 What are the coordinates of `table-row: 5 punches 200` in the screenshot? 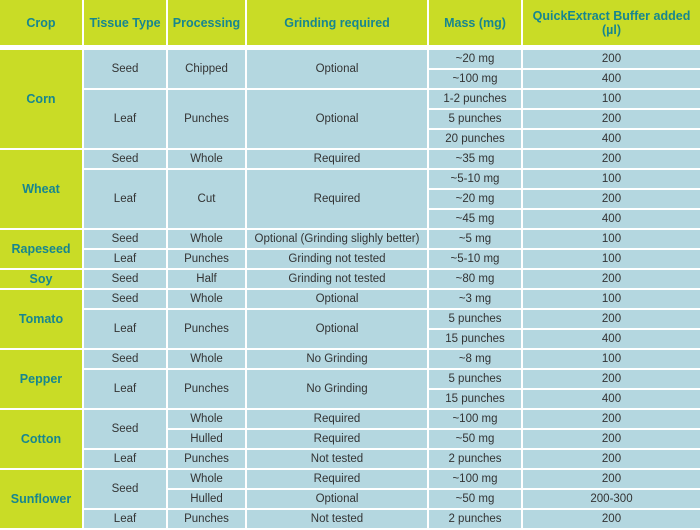 It's located at (350, 119).